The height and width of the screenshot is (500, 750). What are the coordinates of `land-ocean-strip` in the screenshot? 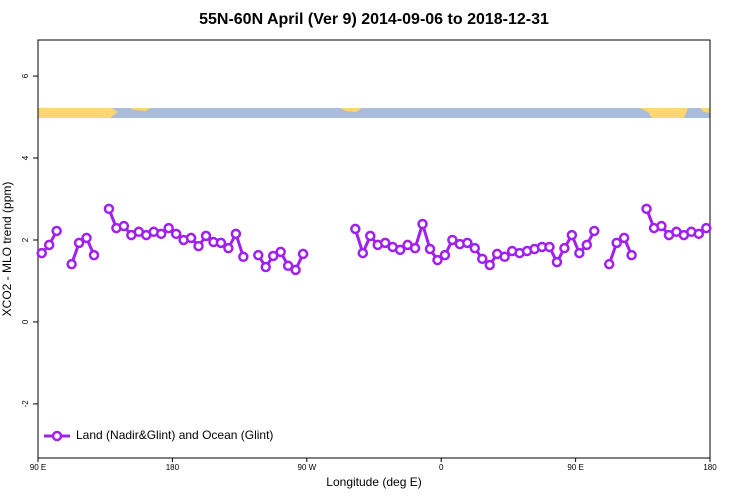 It's located at (374, 113).